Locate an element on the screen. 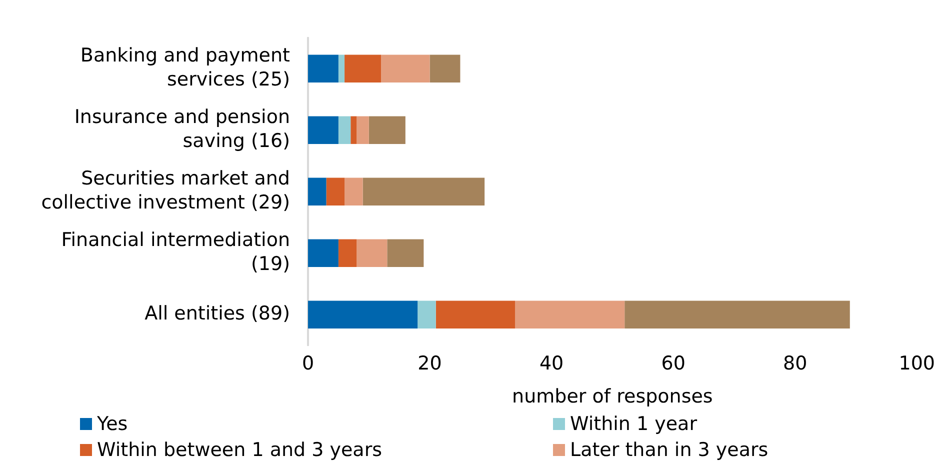 The height and width of the screenshot is (473, 949). x-tick-label: 100 is located at coordinates (916, 363).